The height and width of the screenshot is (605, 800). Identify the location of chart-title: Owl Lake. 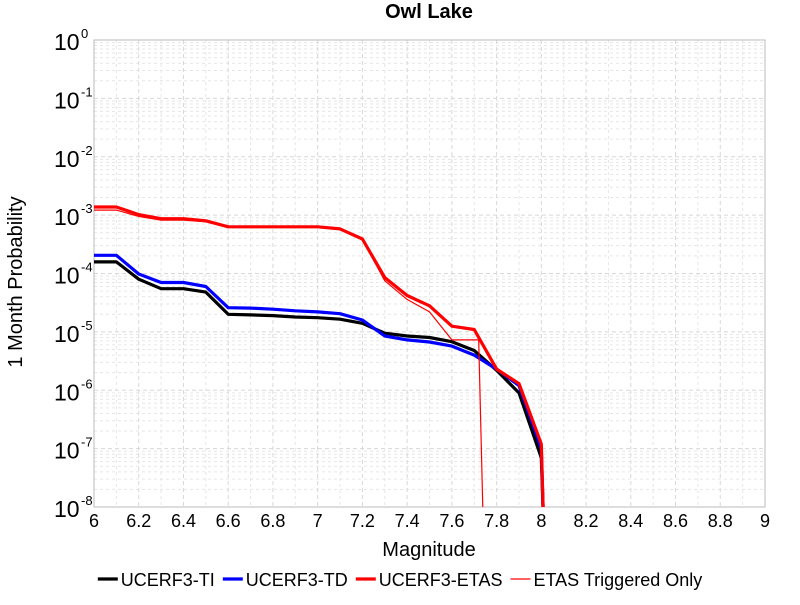
(429, 12).